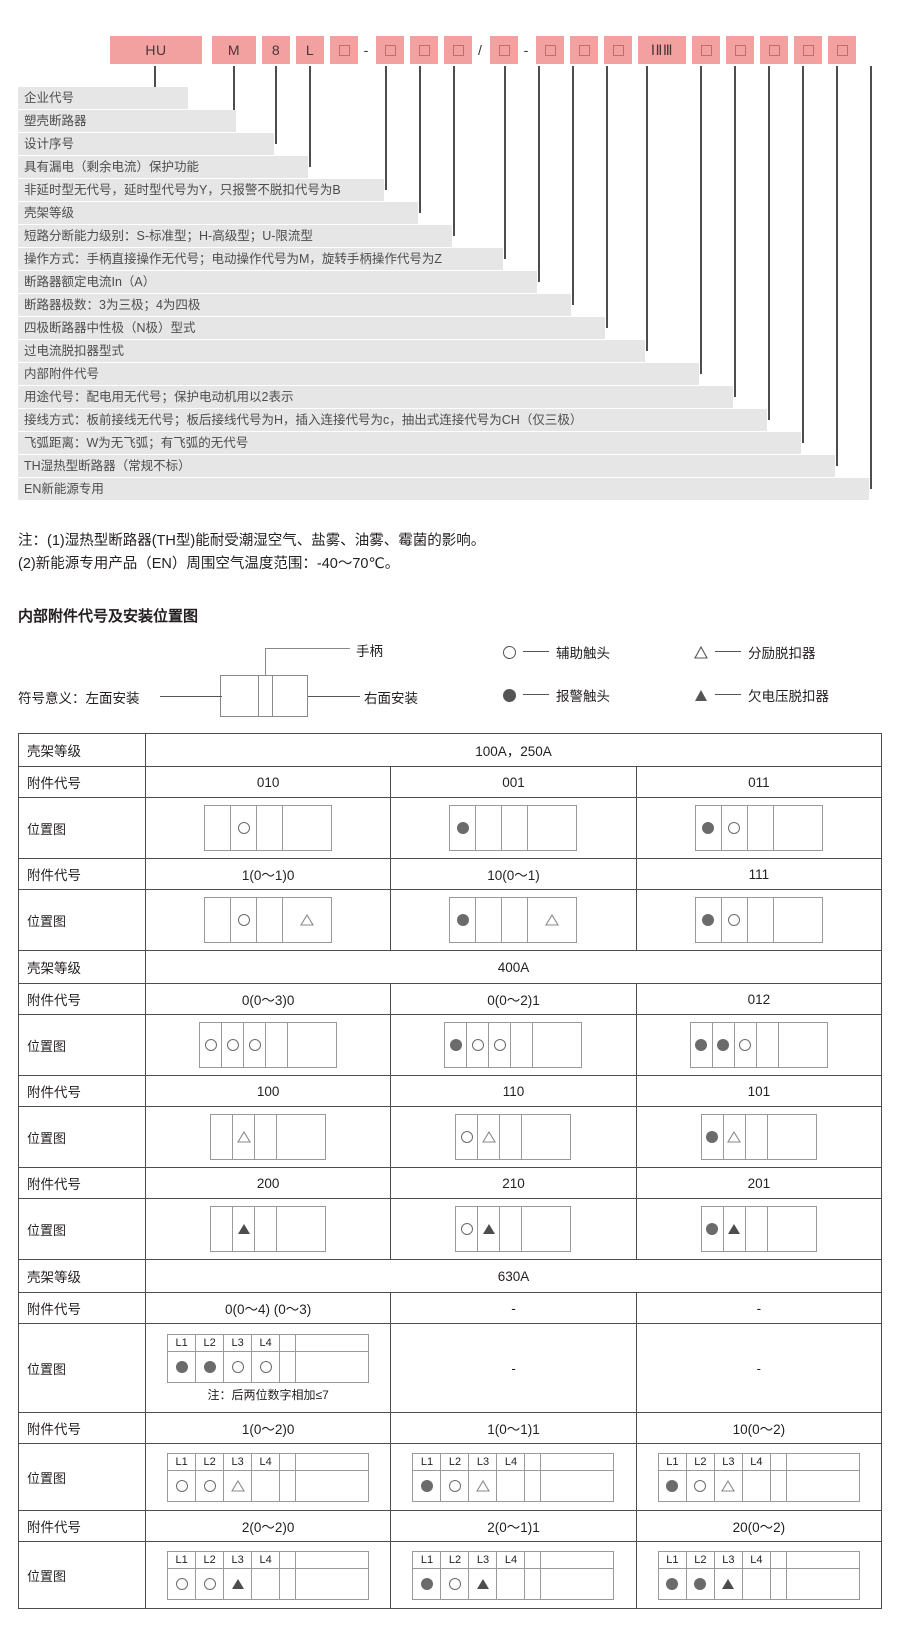 The height and width of the screenshot is (1625, 900). I want to click on accessory-code-cell: 2(0～2)0, so click(268, 1526).